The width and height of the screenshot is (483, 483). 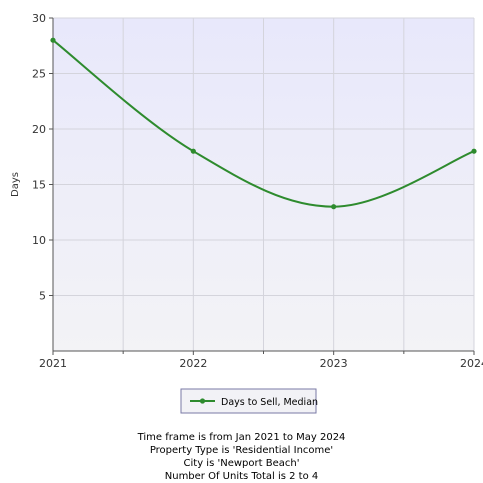 What do you see at coordinates (39, 129) in the screenshot?
I see `y-tick-label: 20` at bounding box center [39, 129].